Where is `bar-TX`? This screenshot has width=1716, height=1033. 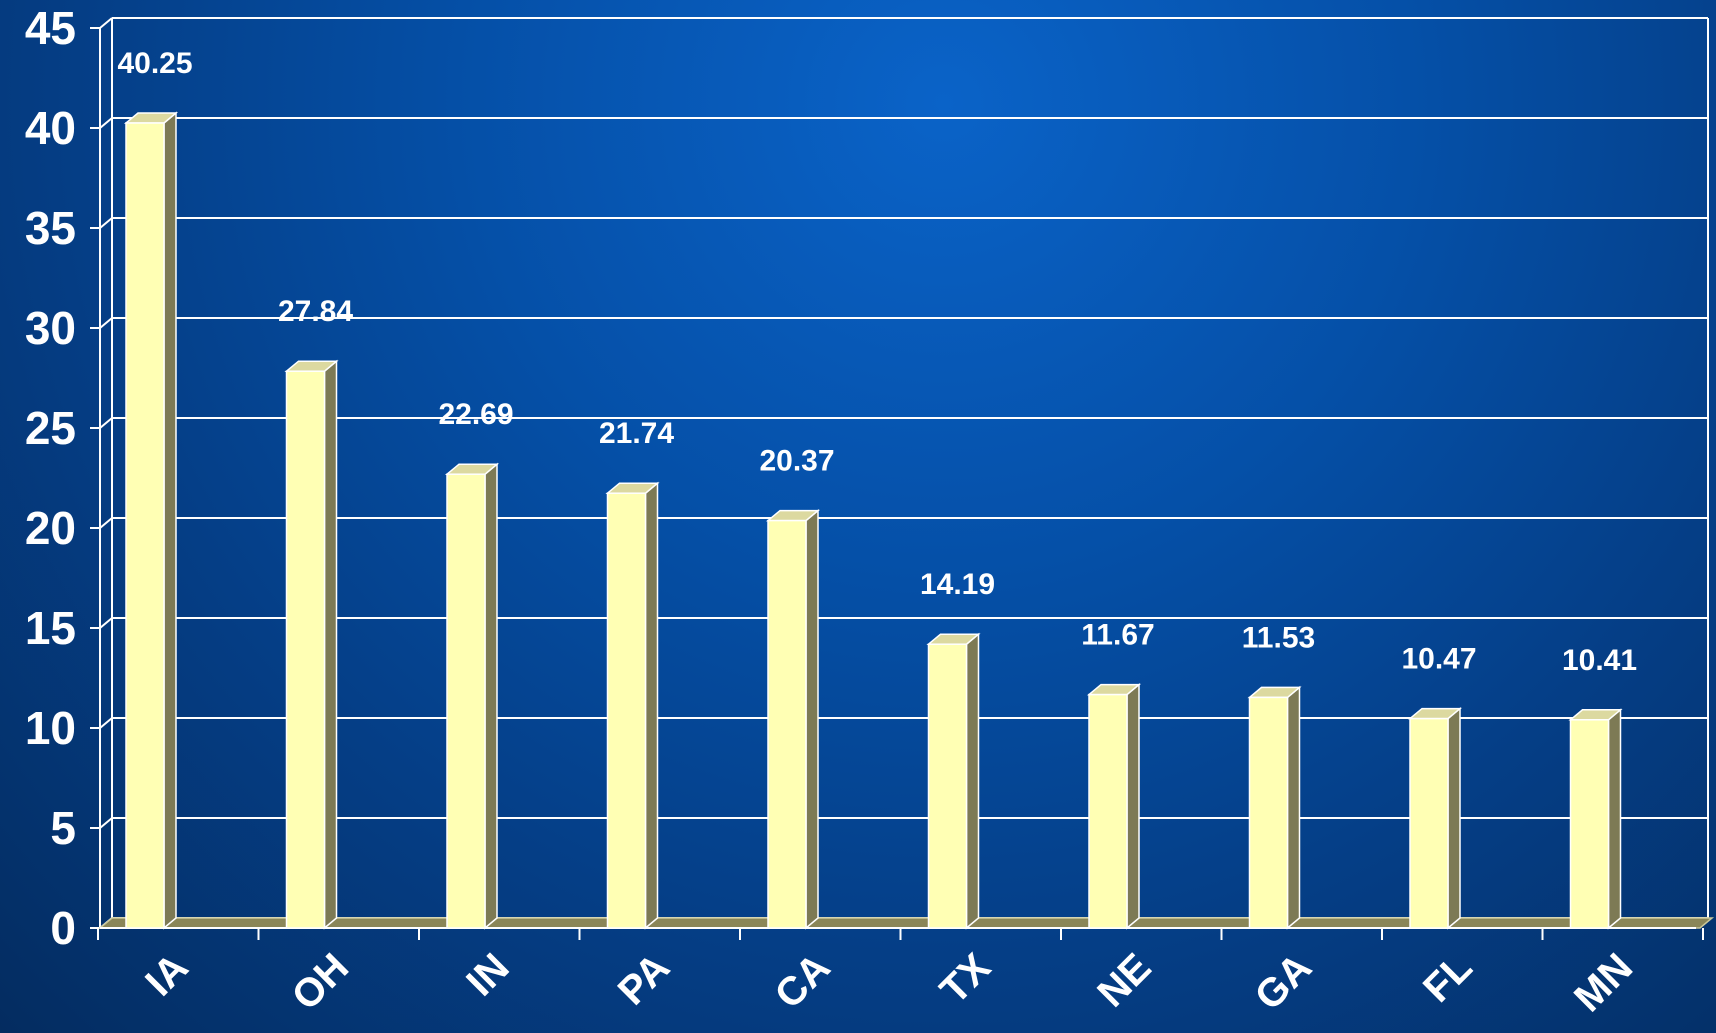 bar-TX is located at coordinates (953, 781).